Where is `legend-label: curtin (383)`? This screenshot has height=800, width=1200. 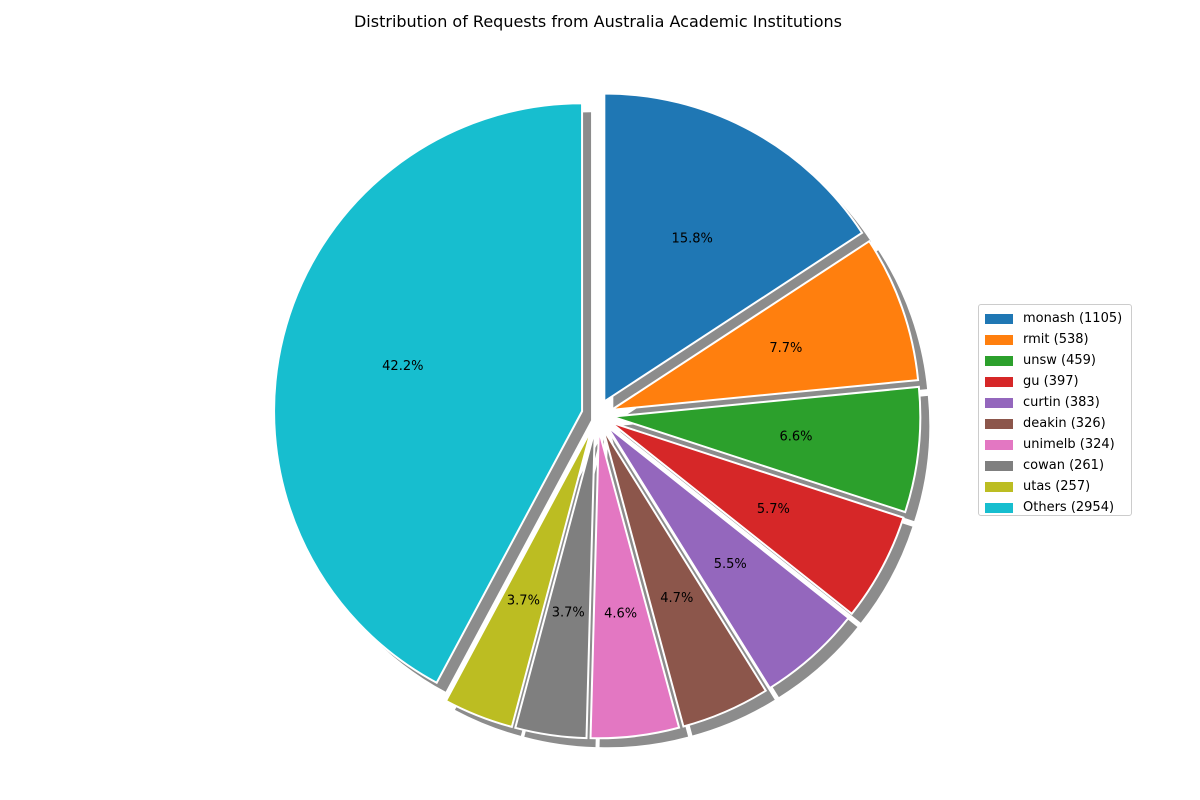
legend-label: curtin (383) is located at coordinates (1061, 402).